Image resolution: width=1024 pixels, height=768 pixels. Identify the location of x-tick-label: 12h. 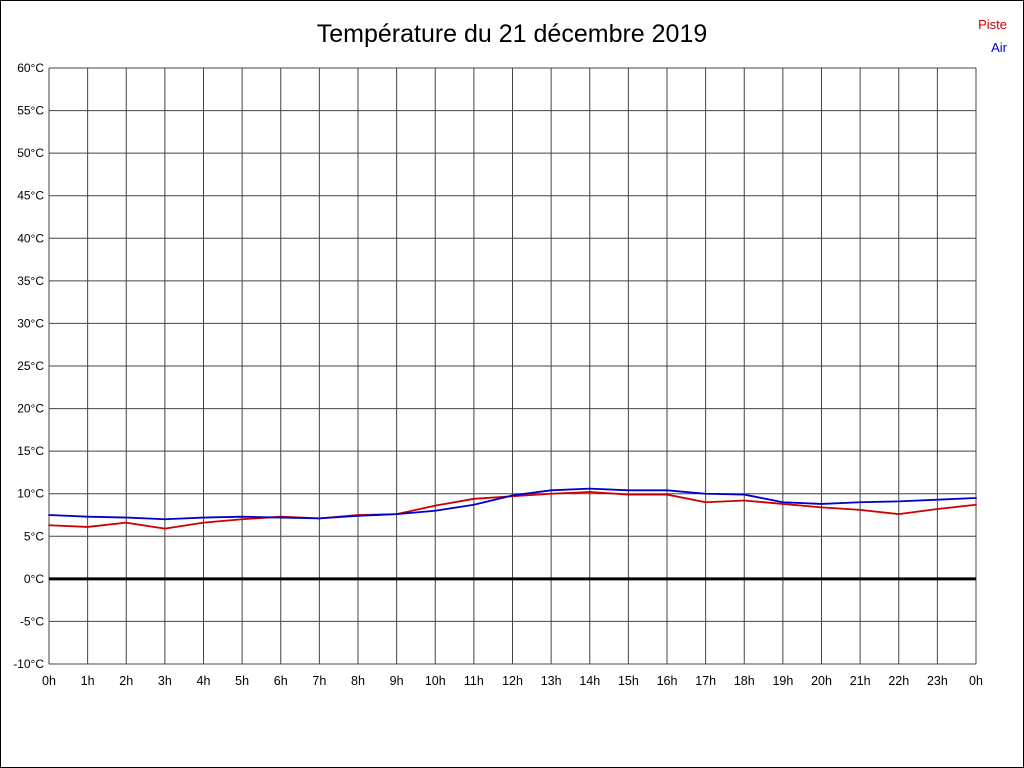
(512, 681).